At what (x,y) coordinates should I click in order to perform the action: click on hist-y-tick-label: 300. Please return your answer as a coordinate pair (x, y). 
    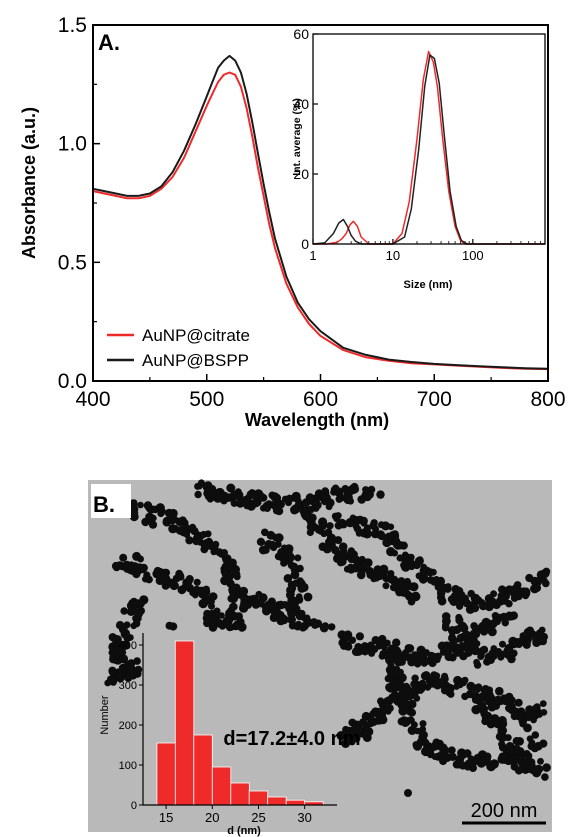
    Looking at the image, I should click on (128, 686).